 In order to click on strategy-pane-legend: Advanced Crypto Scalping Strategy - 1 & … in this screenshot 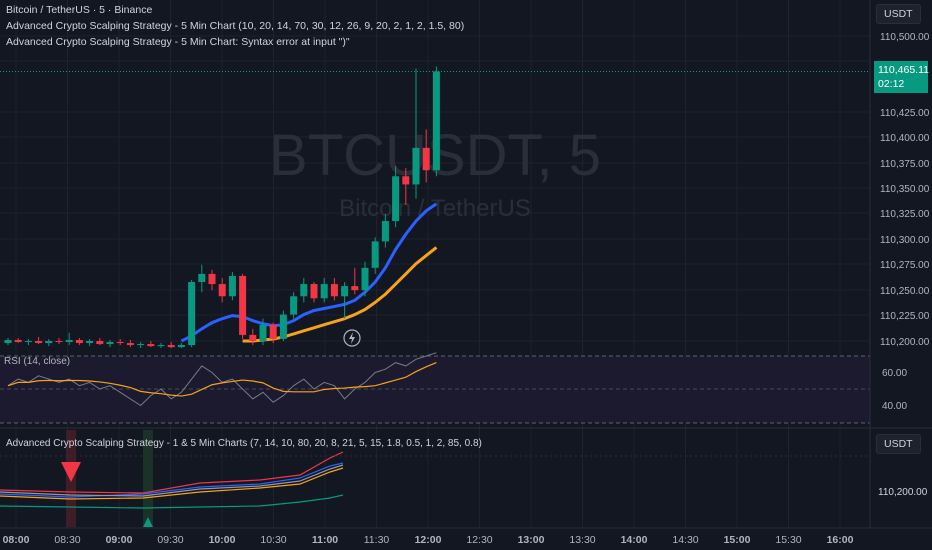, I will do `click(244, 443)`.